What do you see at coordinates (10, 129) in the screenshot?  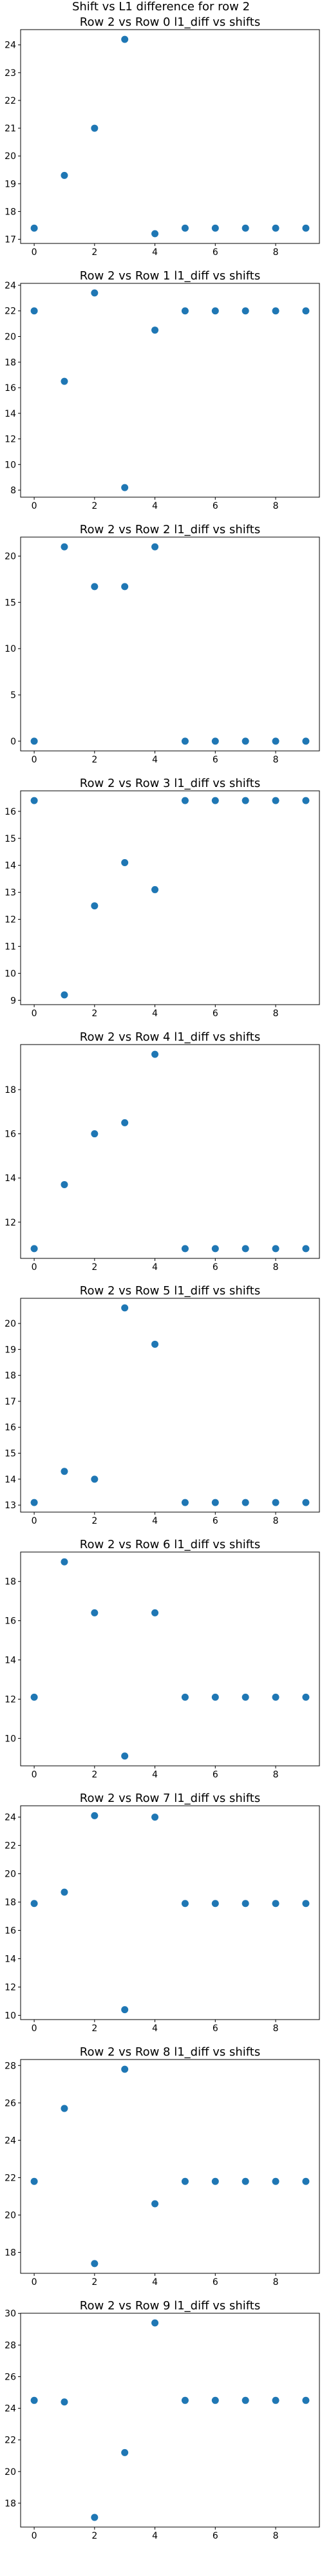 I see `y-tick-label: 21` at bounding box center [10, 129].